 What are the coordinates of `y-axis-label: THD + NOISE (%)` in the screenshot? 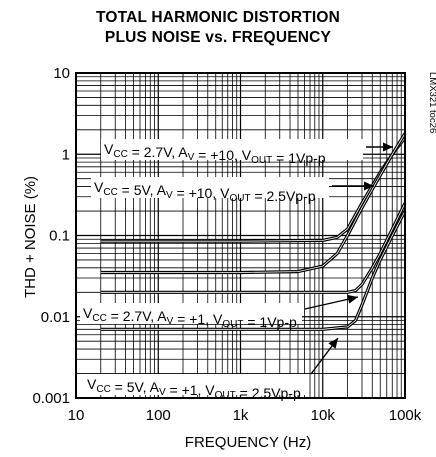 It's located at (30, 237).